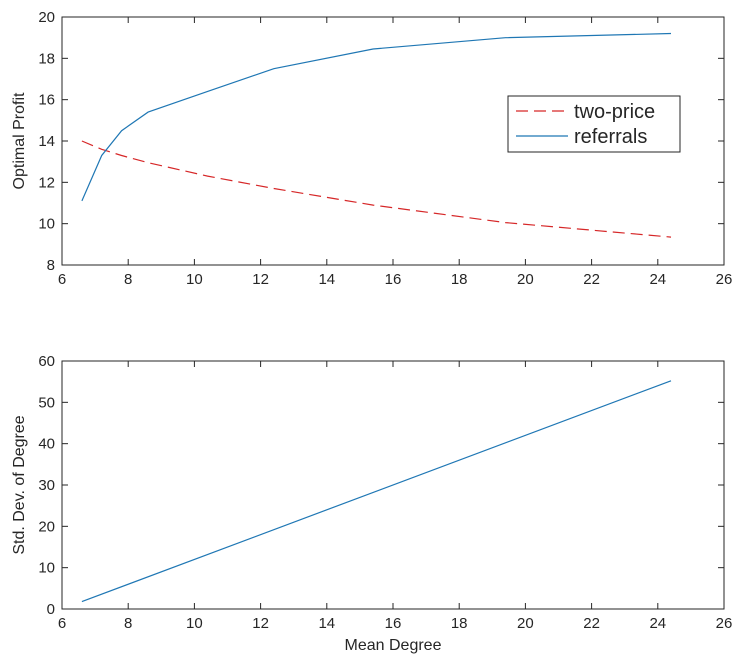 This screenshot has width=735, height=665. Describe the element at coordinates (51, 265) in the screenshot. I see `y-tick-label: 8` at that location.